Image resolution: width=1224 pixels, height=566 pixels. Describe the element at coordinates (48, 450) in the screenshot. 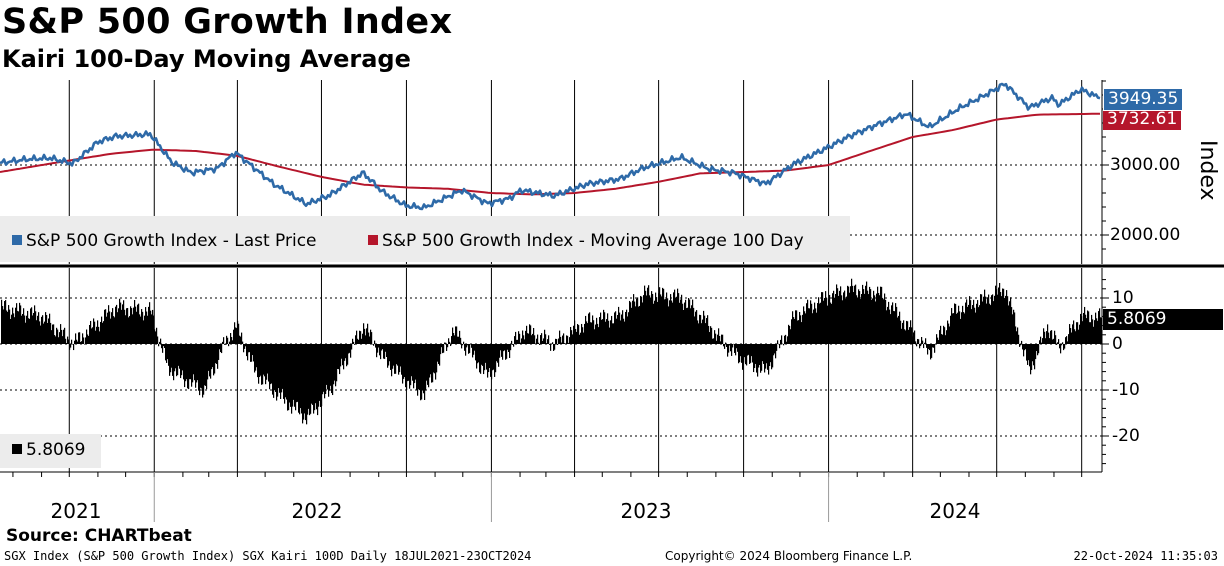

I see `legend-item-kairi: 5.8069` at that location.